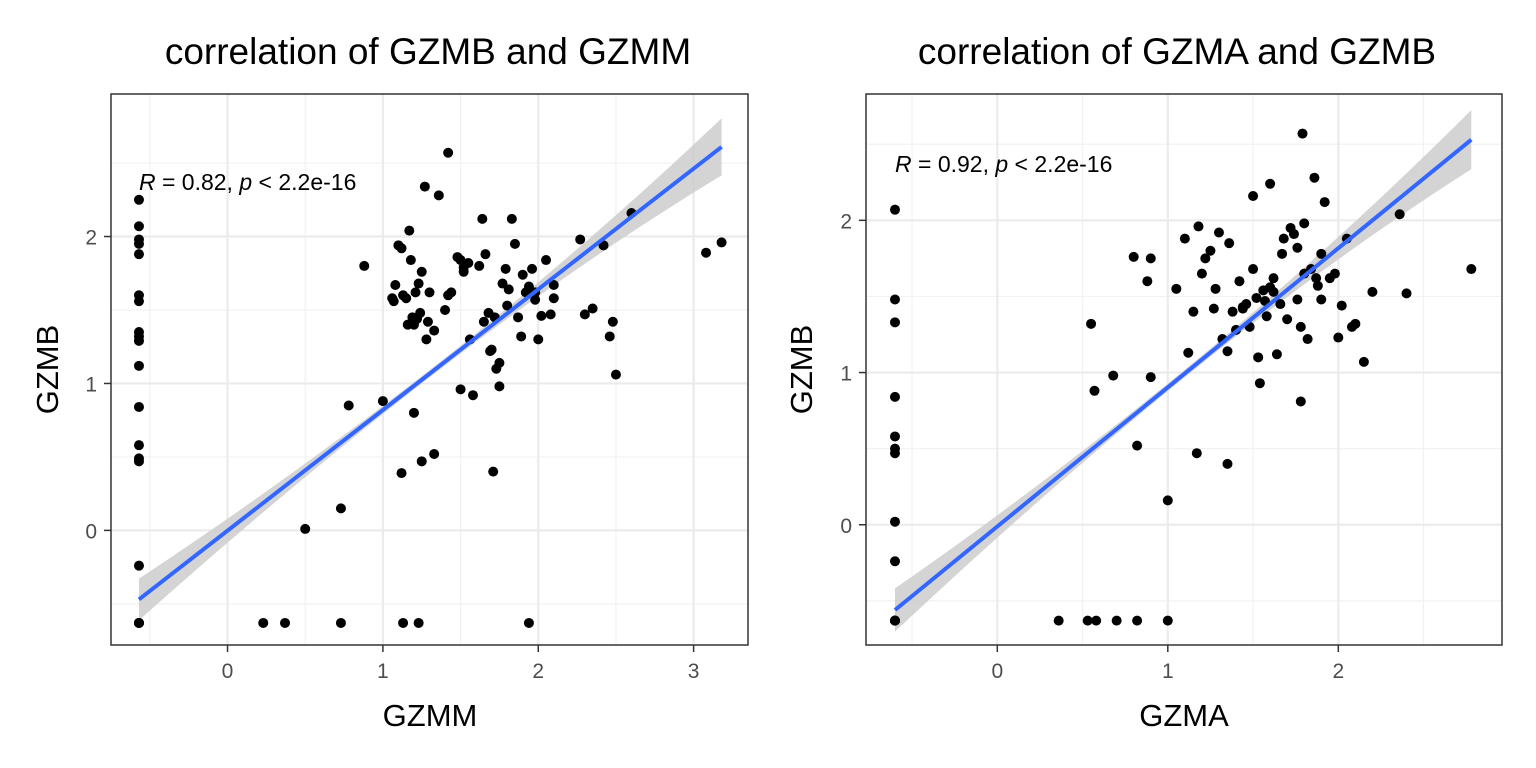  Describe the element at coordinates (1177, 51) in the screenshot. I see `chart-title: correlation of GZMA and GZMB` at that location.